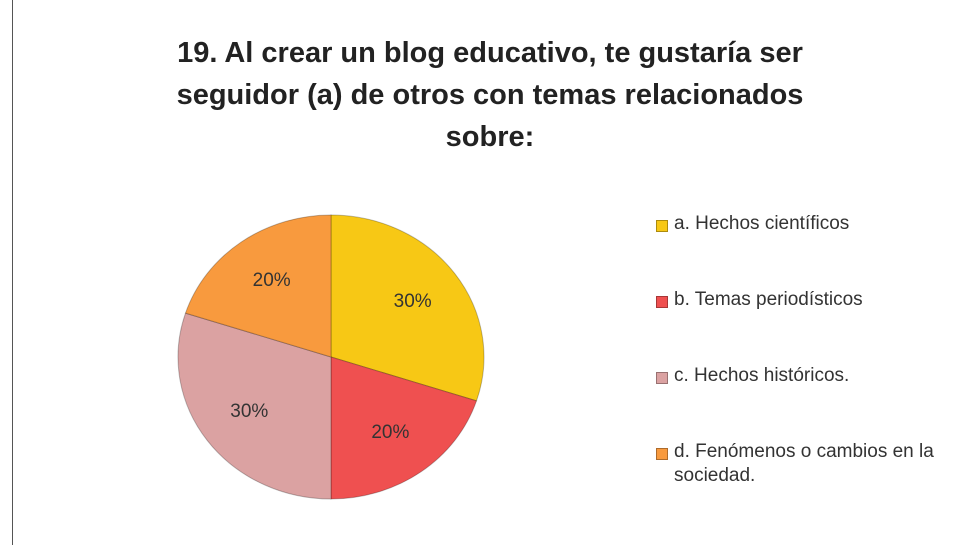  What do you see at coordinates (762, 223) in the screenshot?
I see `legend-label: a. Hechos científicos` at bounding box center [762, 223].